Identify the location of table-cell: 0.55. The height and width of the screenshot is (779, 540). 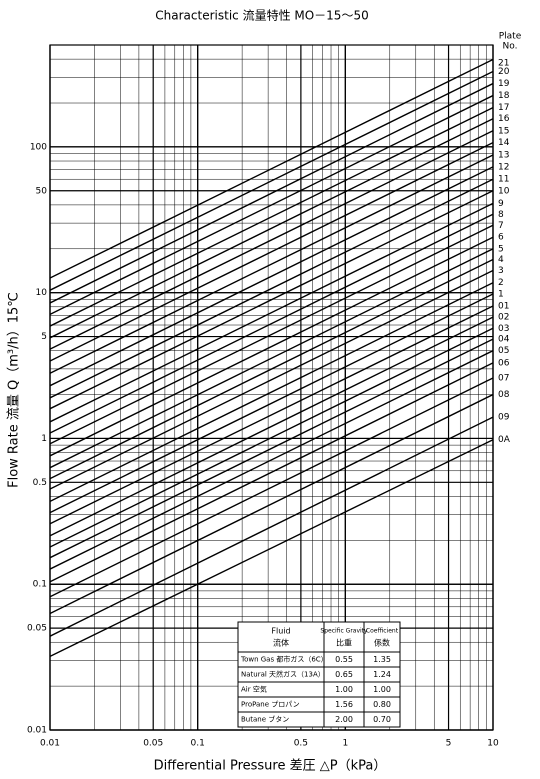
(344, 659).